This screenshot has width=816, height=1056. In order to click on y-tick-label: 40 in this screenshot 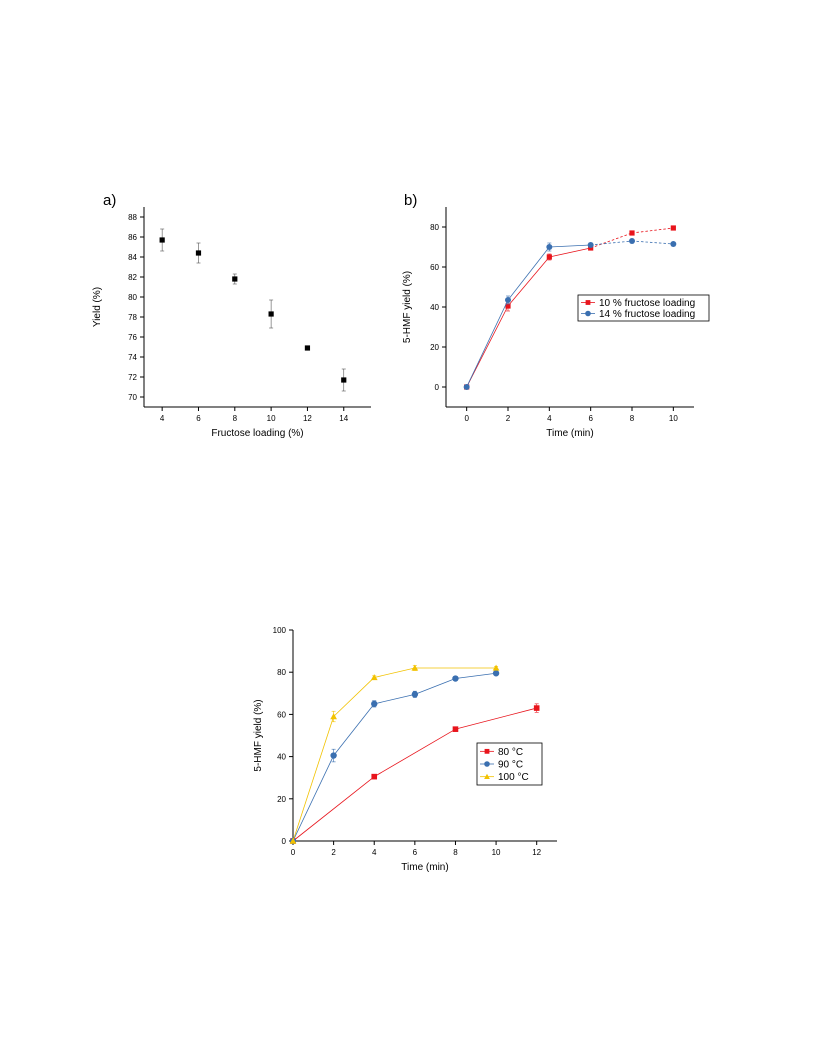, I will do `click(281, 757)`.